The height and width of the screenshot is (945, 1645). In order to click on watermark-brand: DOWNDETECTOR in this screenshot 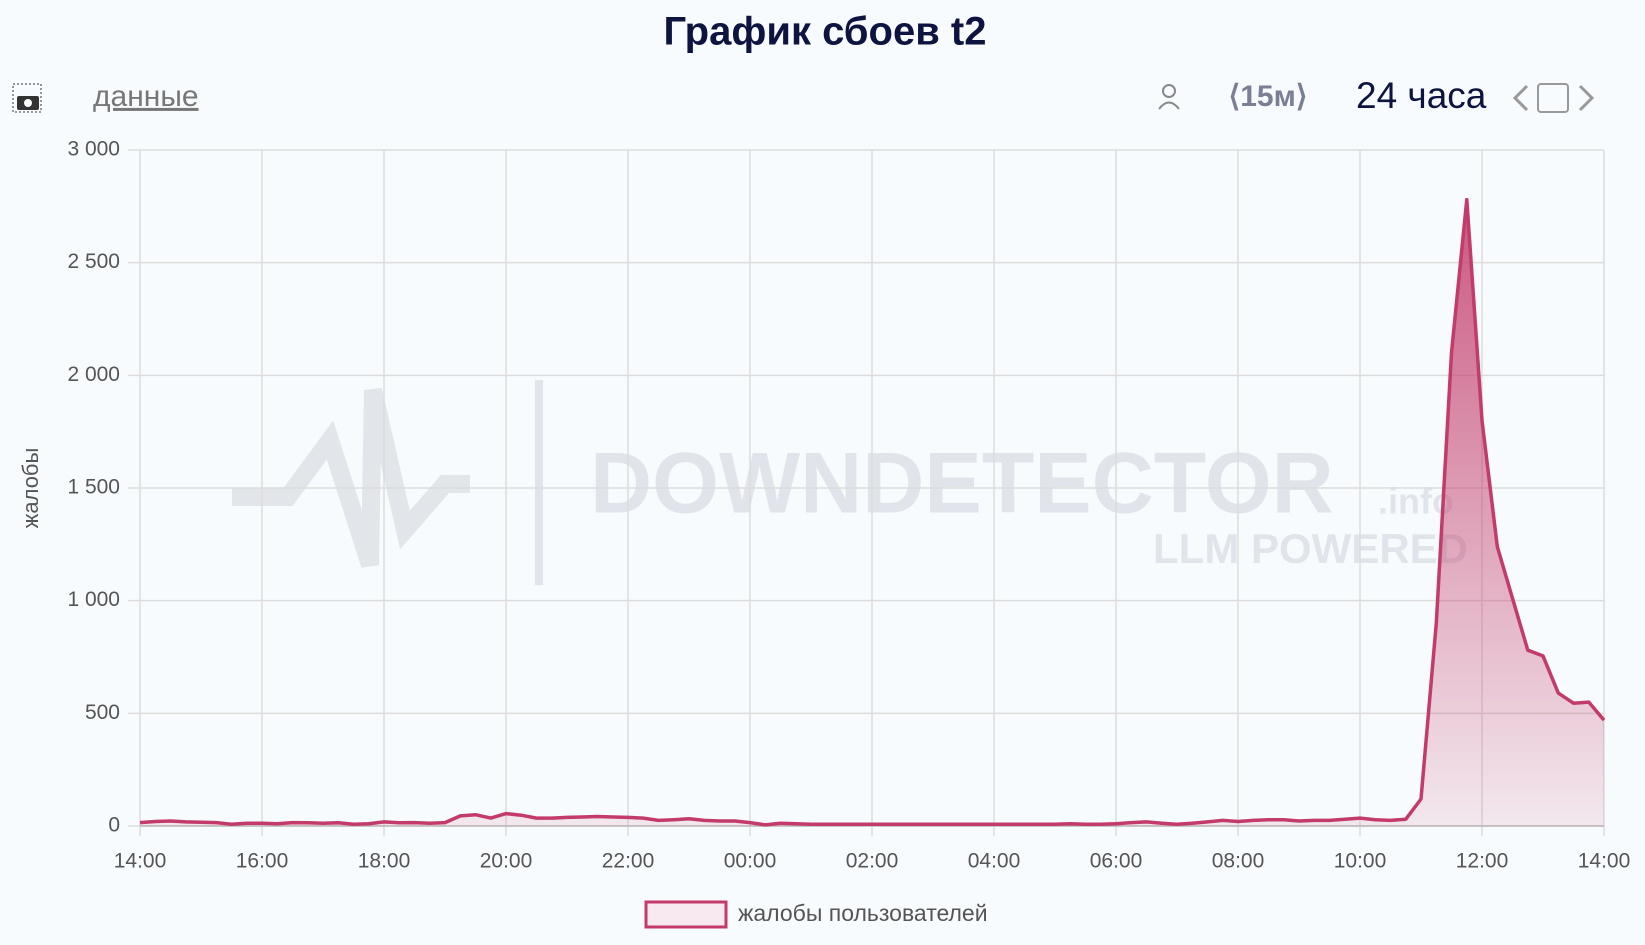, I will do `click(962, 484)`.